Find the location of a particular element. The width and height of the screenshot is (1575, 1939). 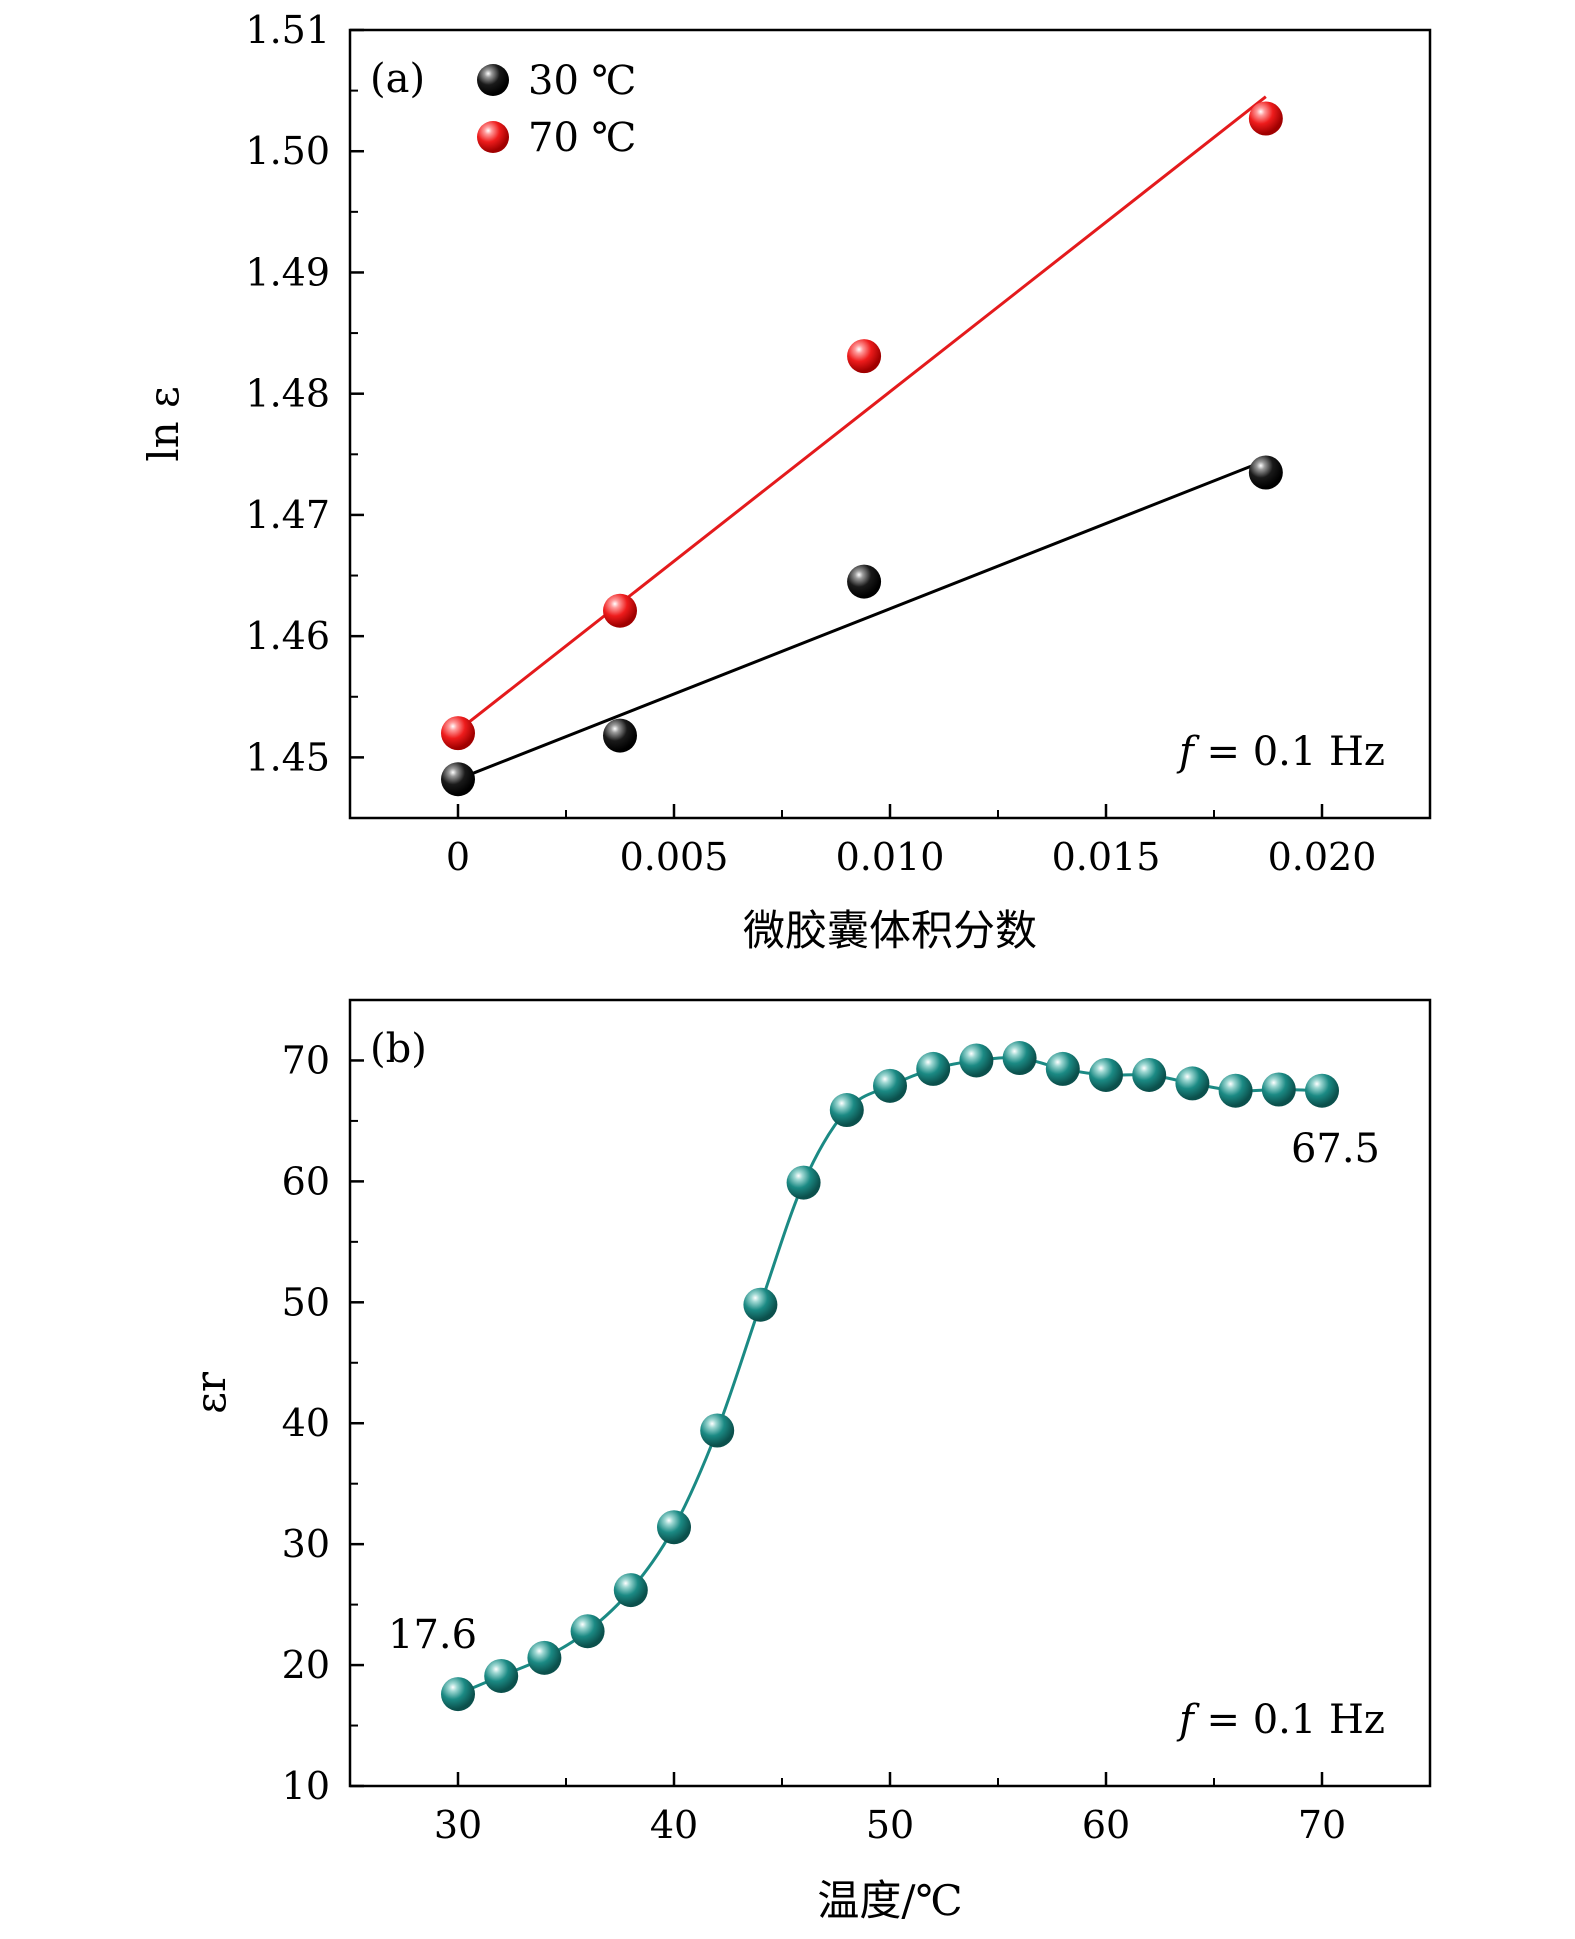

fit-line-30c is located at coordinates (862, 619).